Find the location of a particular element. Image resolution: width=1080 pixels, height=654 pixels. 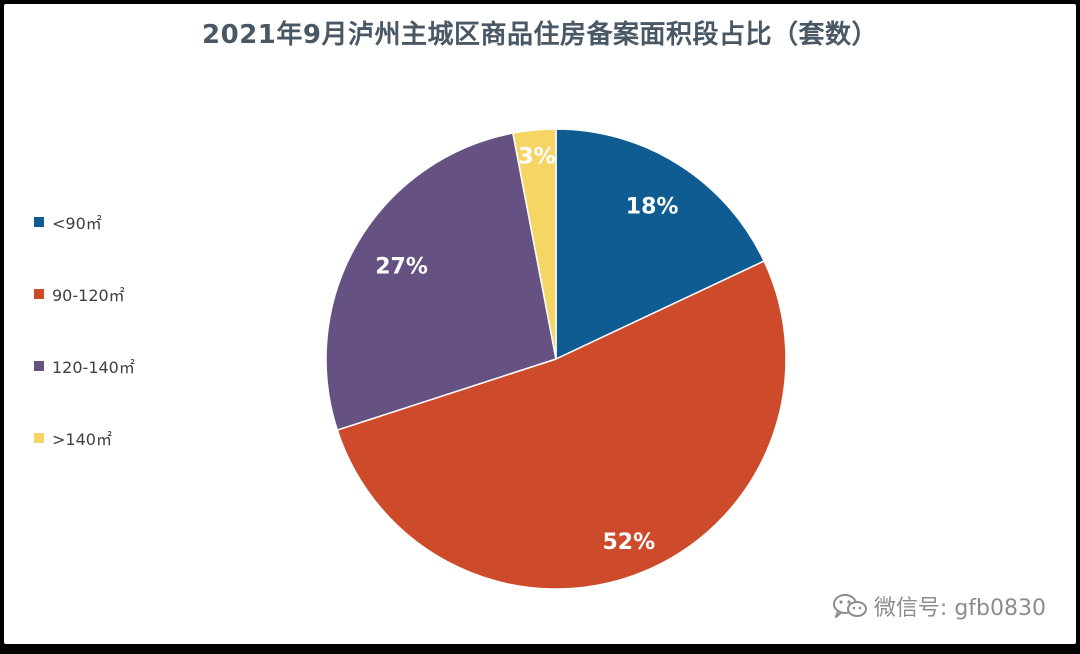

legend-swatch-gt140 is located at coordinates (39, 438).